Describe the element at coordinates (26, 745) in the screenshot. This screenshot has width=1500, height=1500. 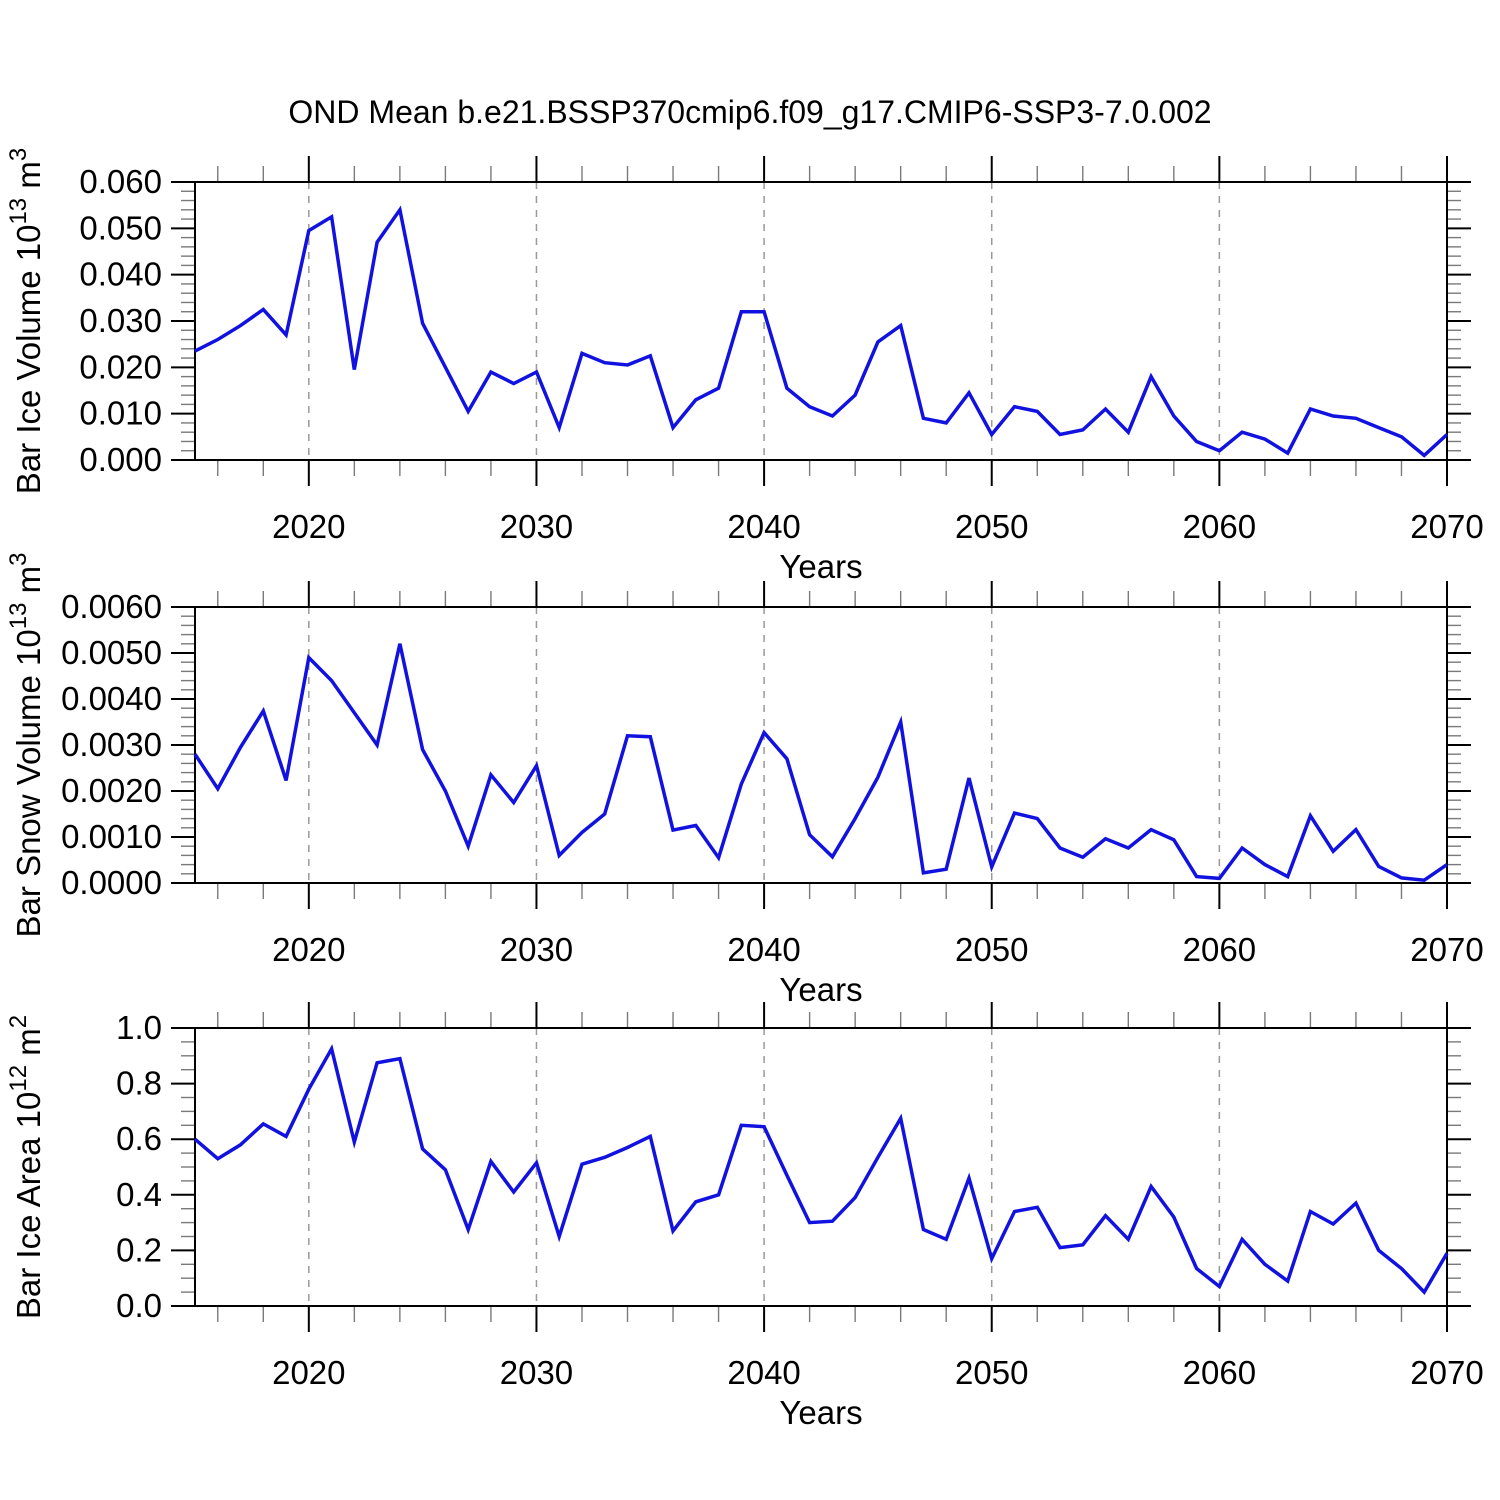
I see `y-axis-title: Bar Snow Volume 1013 m3` at that location.